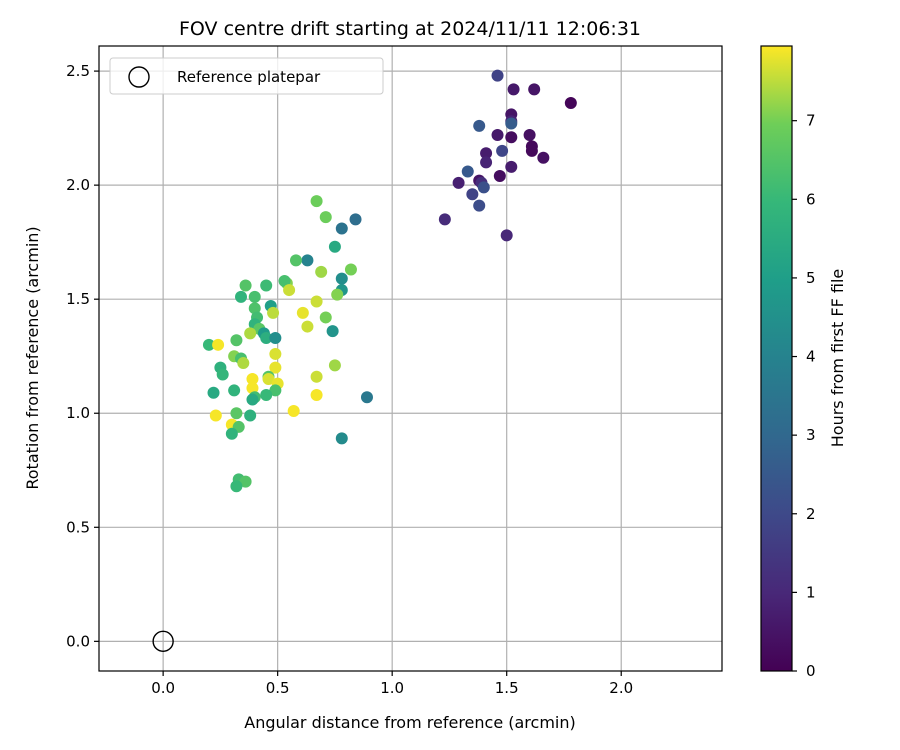  Describe the element at coordinates (32, 357) in the screenshot. I see `y-axis-label: Rotation from reference (arcmin)` at that location.